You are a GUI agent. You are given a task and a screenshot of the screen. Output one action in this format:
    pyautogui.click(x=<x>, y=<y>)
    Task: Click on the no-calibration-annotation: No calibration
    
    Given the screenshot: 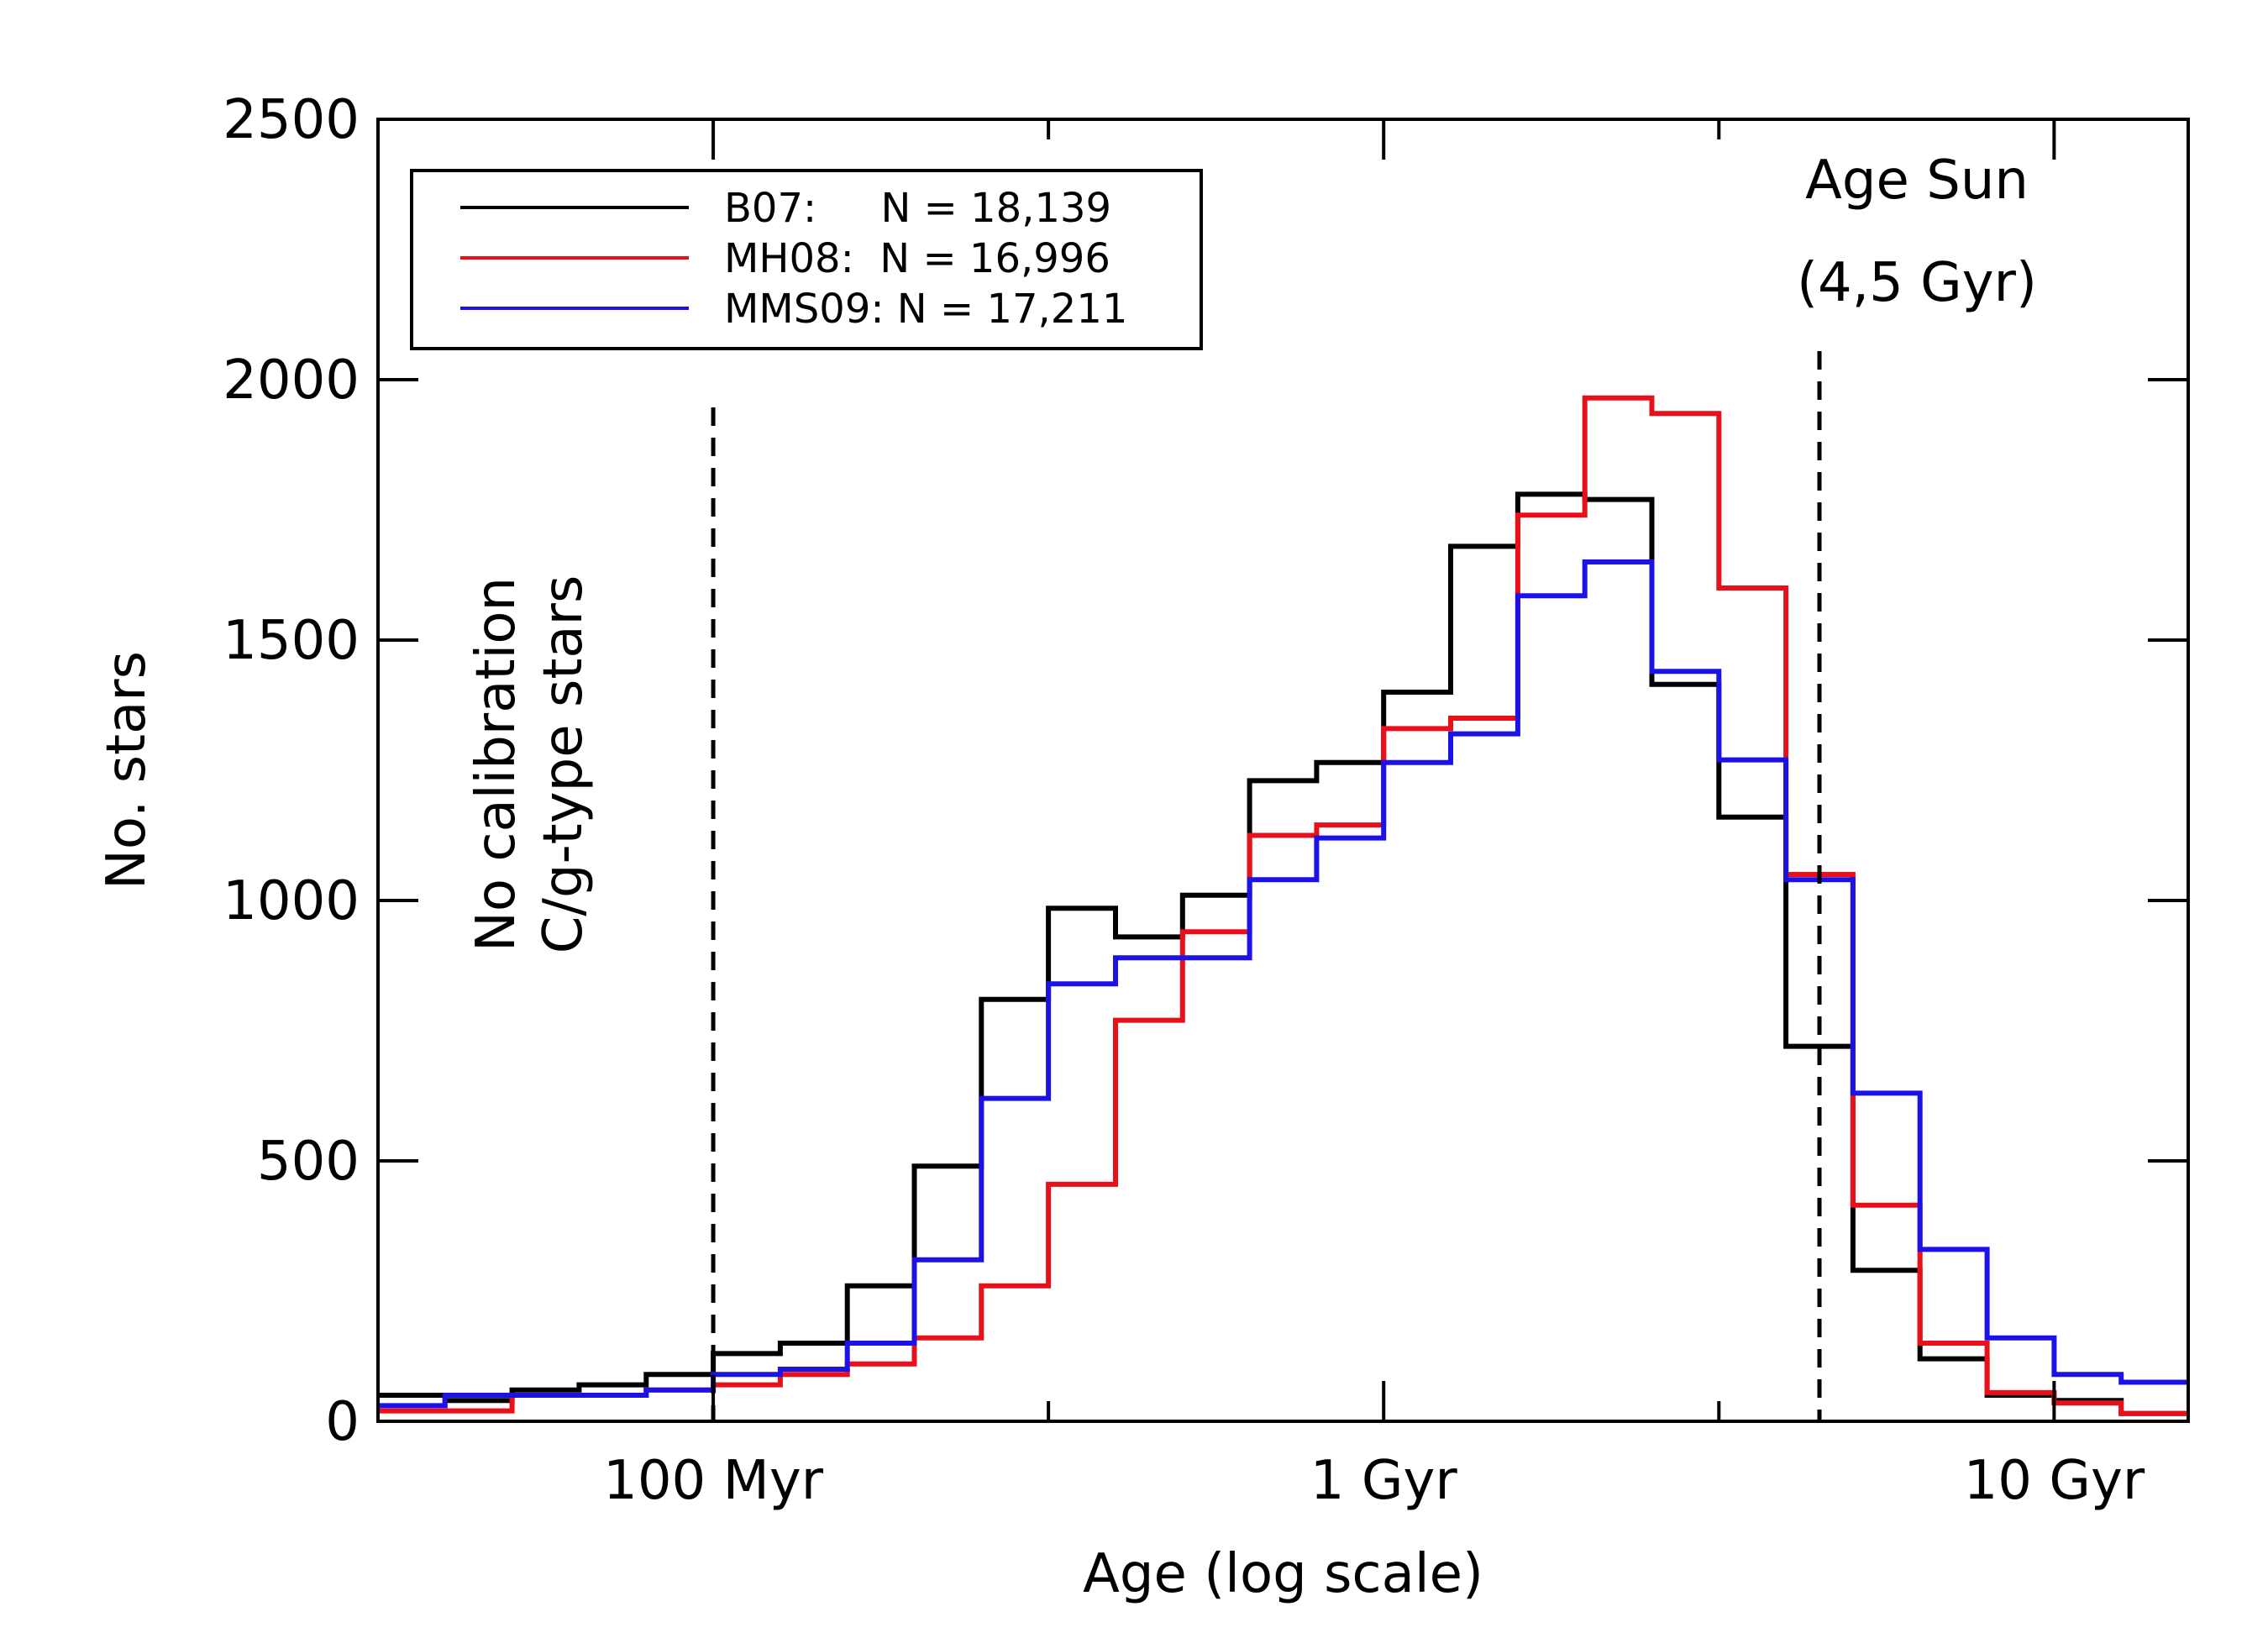 What is the action you would take?
    pyautogui.click(x=496, y=764)
    